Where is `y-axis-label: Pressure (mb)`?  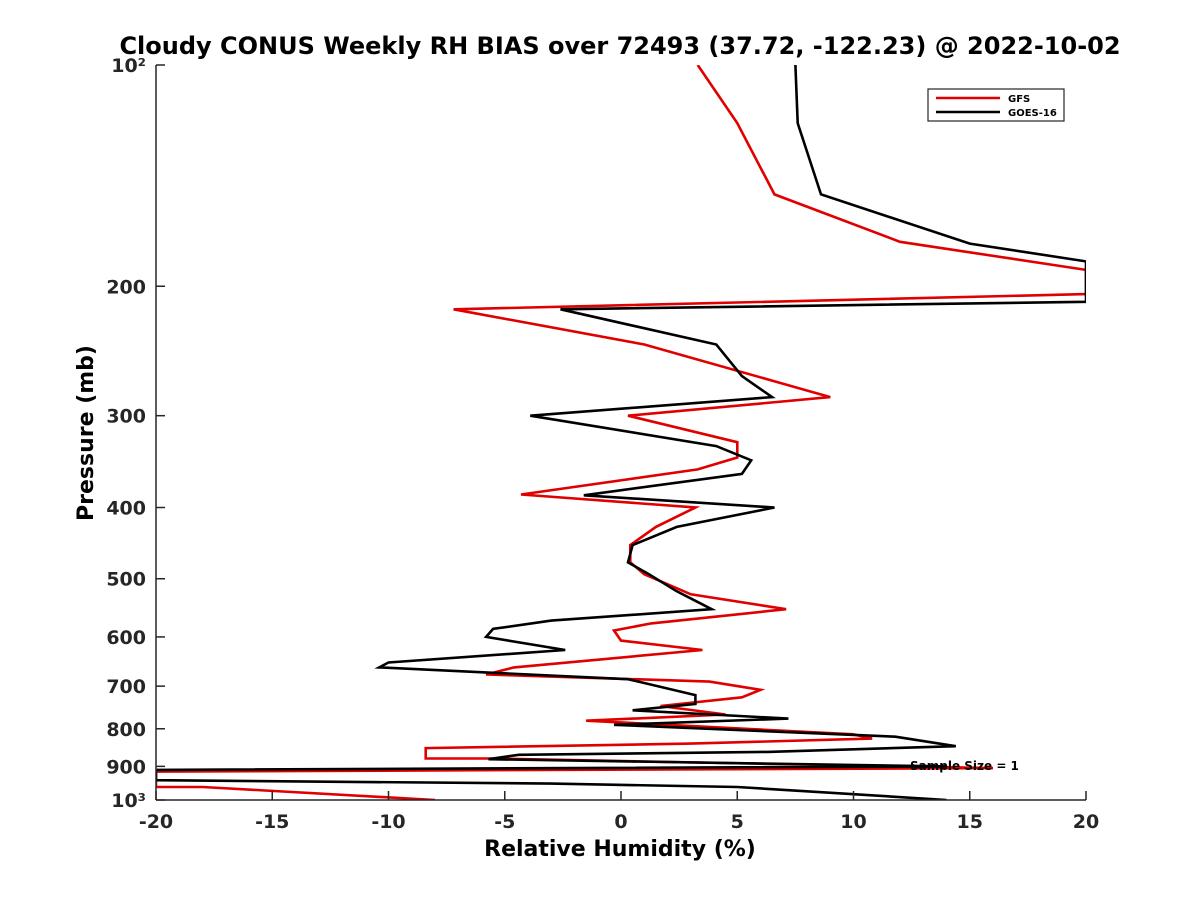
y-axis-label: Pressure (mb) is located at coordinates (86, 433).